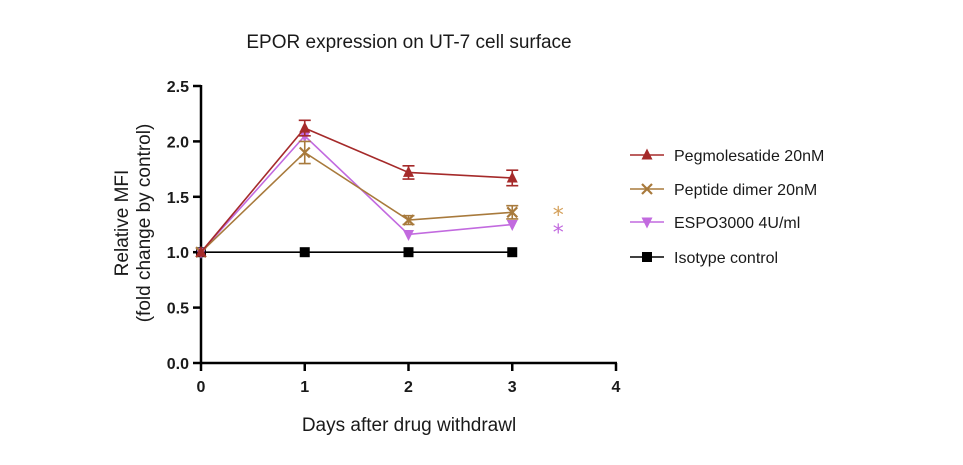 Image resolution: width=963 pixels, height=465 pixels. I want to click on legend-label: Isotype control, so click(726, 258).